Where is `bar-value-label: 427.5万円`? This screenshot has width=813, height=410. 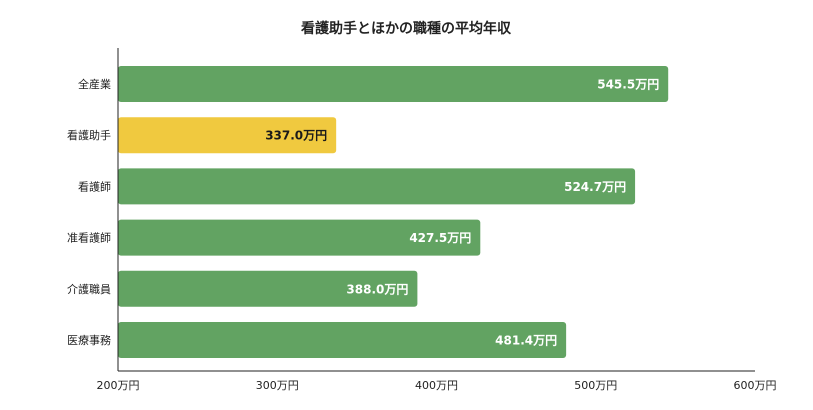 bar-value-label: 427.5万円 is located at coordinates (440, 238).